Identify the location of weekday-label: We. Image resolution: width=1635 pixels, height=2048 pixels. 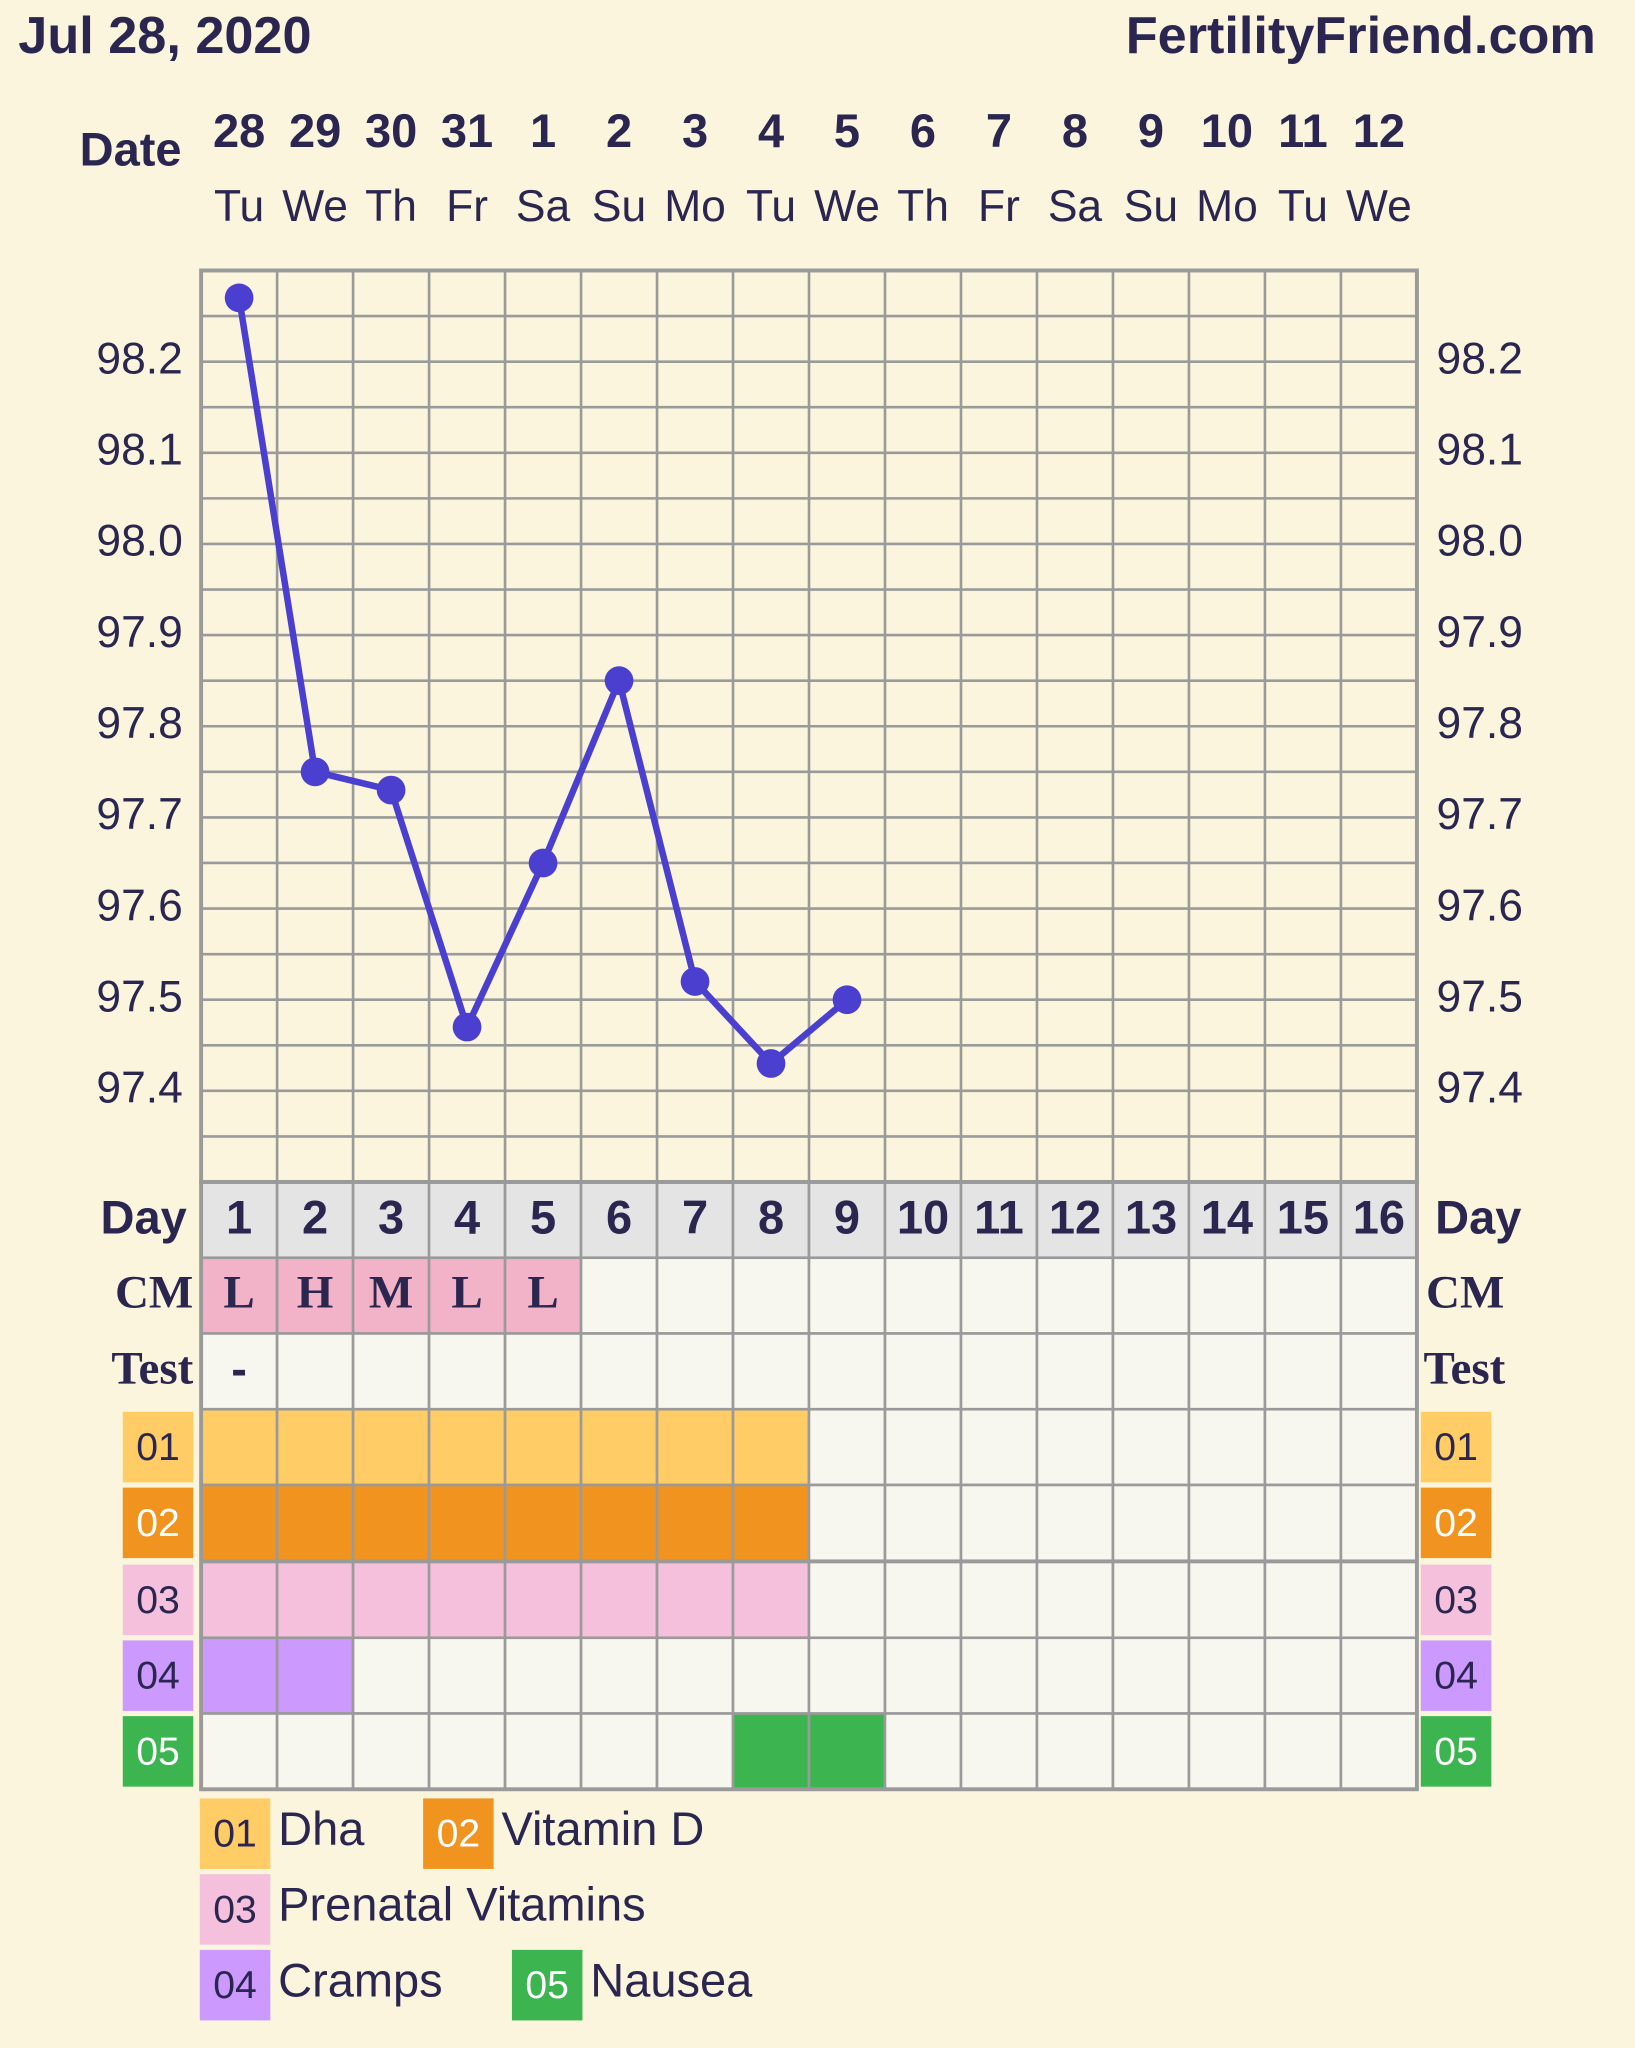
(1379, 206).